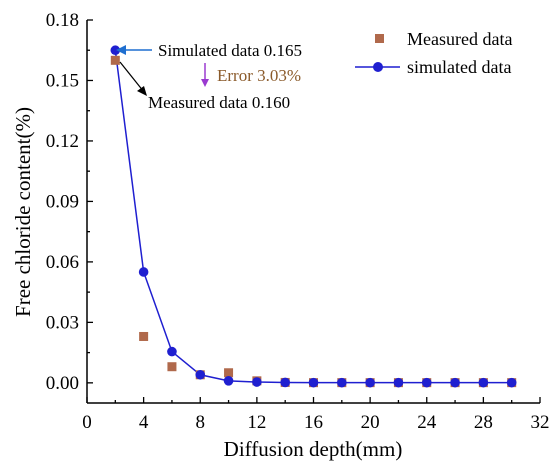 The height and width of the screenshot is (469, 550). What do you see at coordinates (144, 422) in the screenshot?
I see `x-tick-label: 4` at bounding box center [144, 422].